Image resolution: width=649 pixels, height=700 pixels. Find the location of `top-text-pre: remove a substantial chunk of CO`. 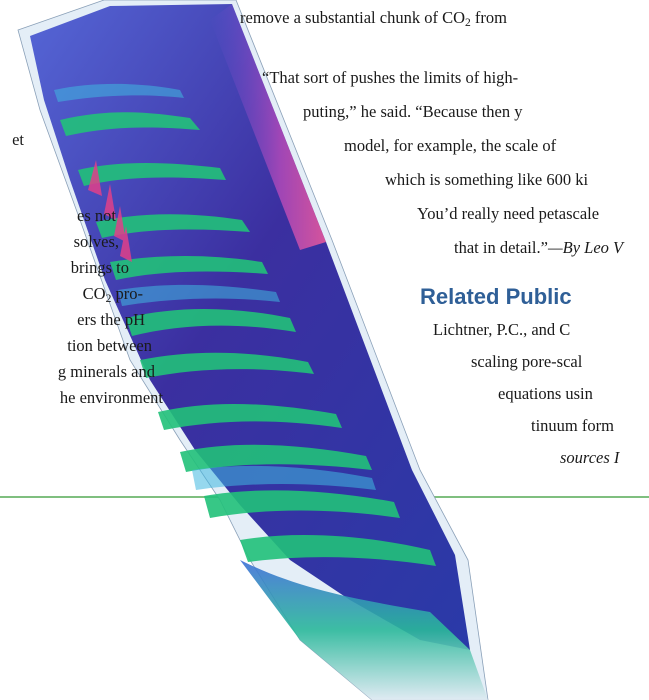

top-text-pre: remove a substantial chunk of CO is located at coordinates (352, 17).